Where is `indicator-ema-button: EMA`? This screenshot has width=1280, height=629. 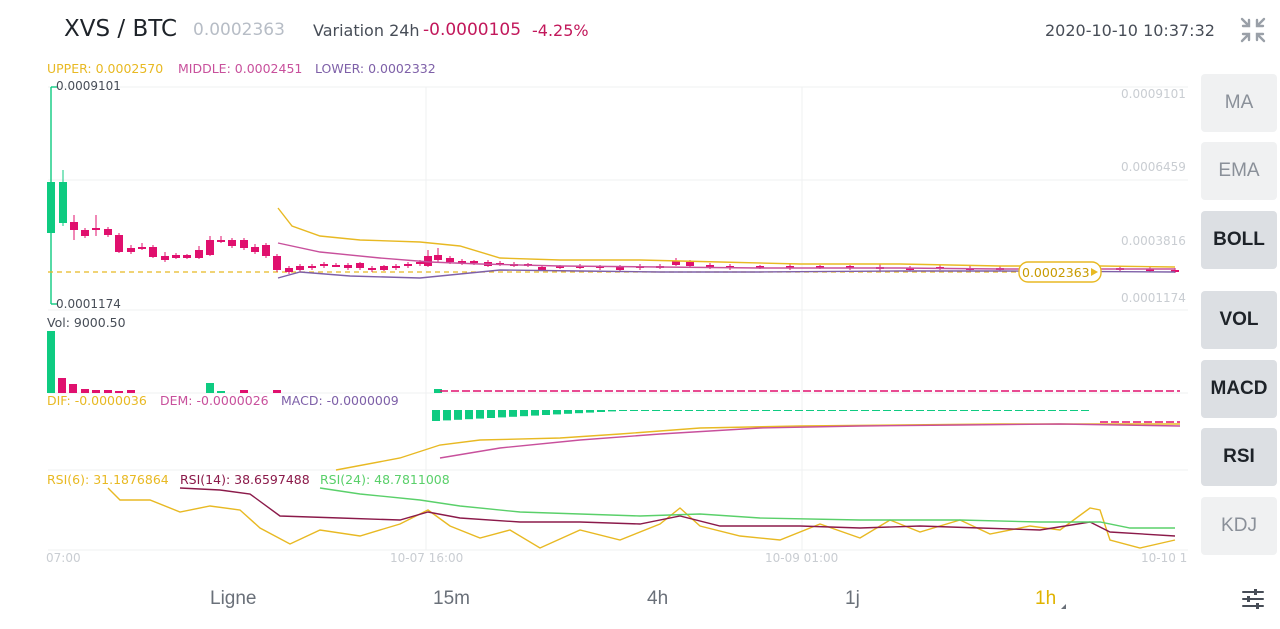 indicator-ema-button: EMA is located at coordinates (1239, 171).